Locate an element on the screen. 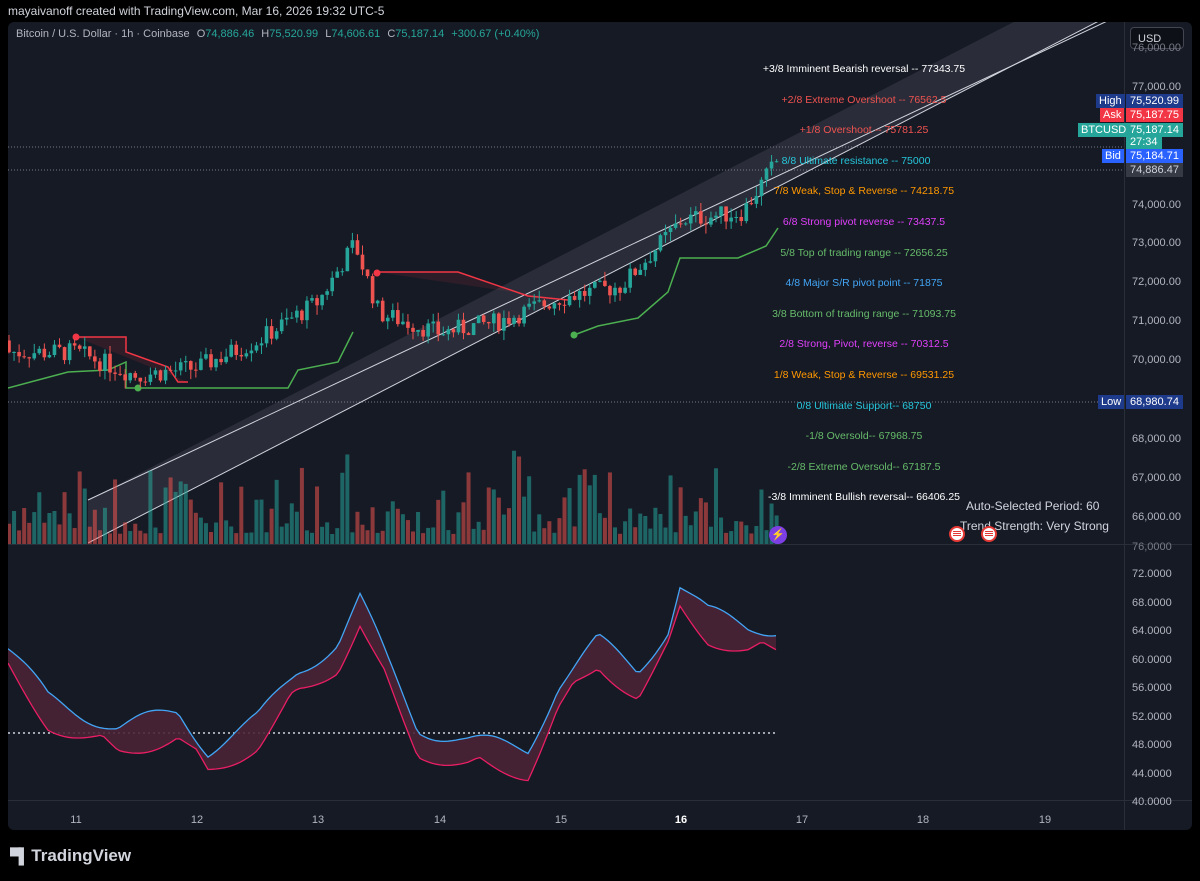 The height and width of the screenshot is (881, 1200). symbol-name: Bitcoin / U.S. Dollar · 1h · Coinbase is located at coordinates (103, 34).